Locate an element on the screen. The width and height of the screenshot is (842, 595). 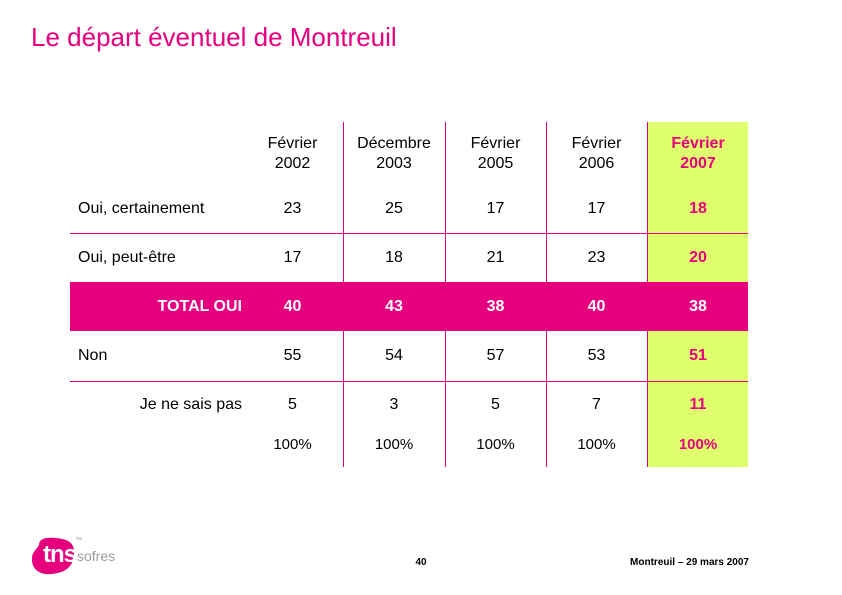
column-header: Février 2002 is located at coordinates (292, 154).